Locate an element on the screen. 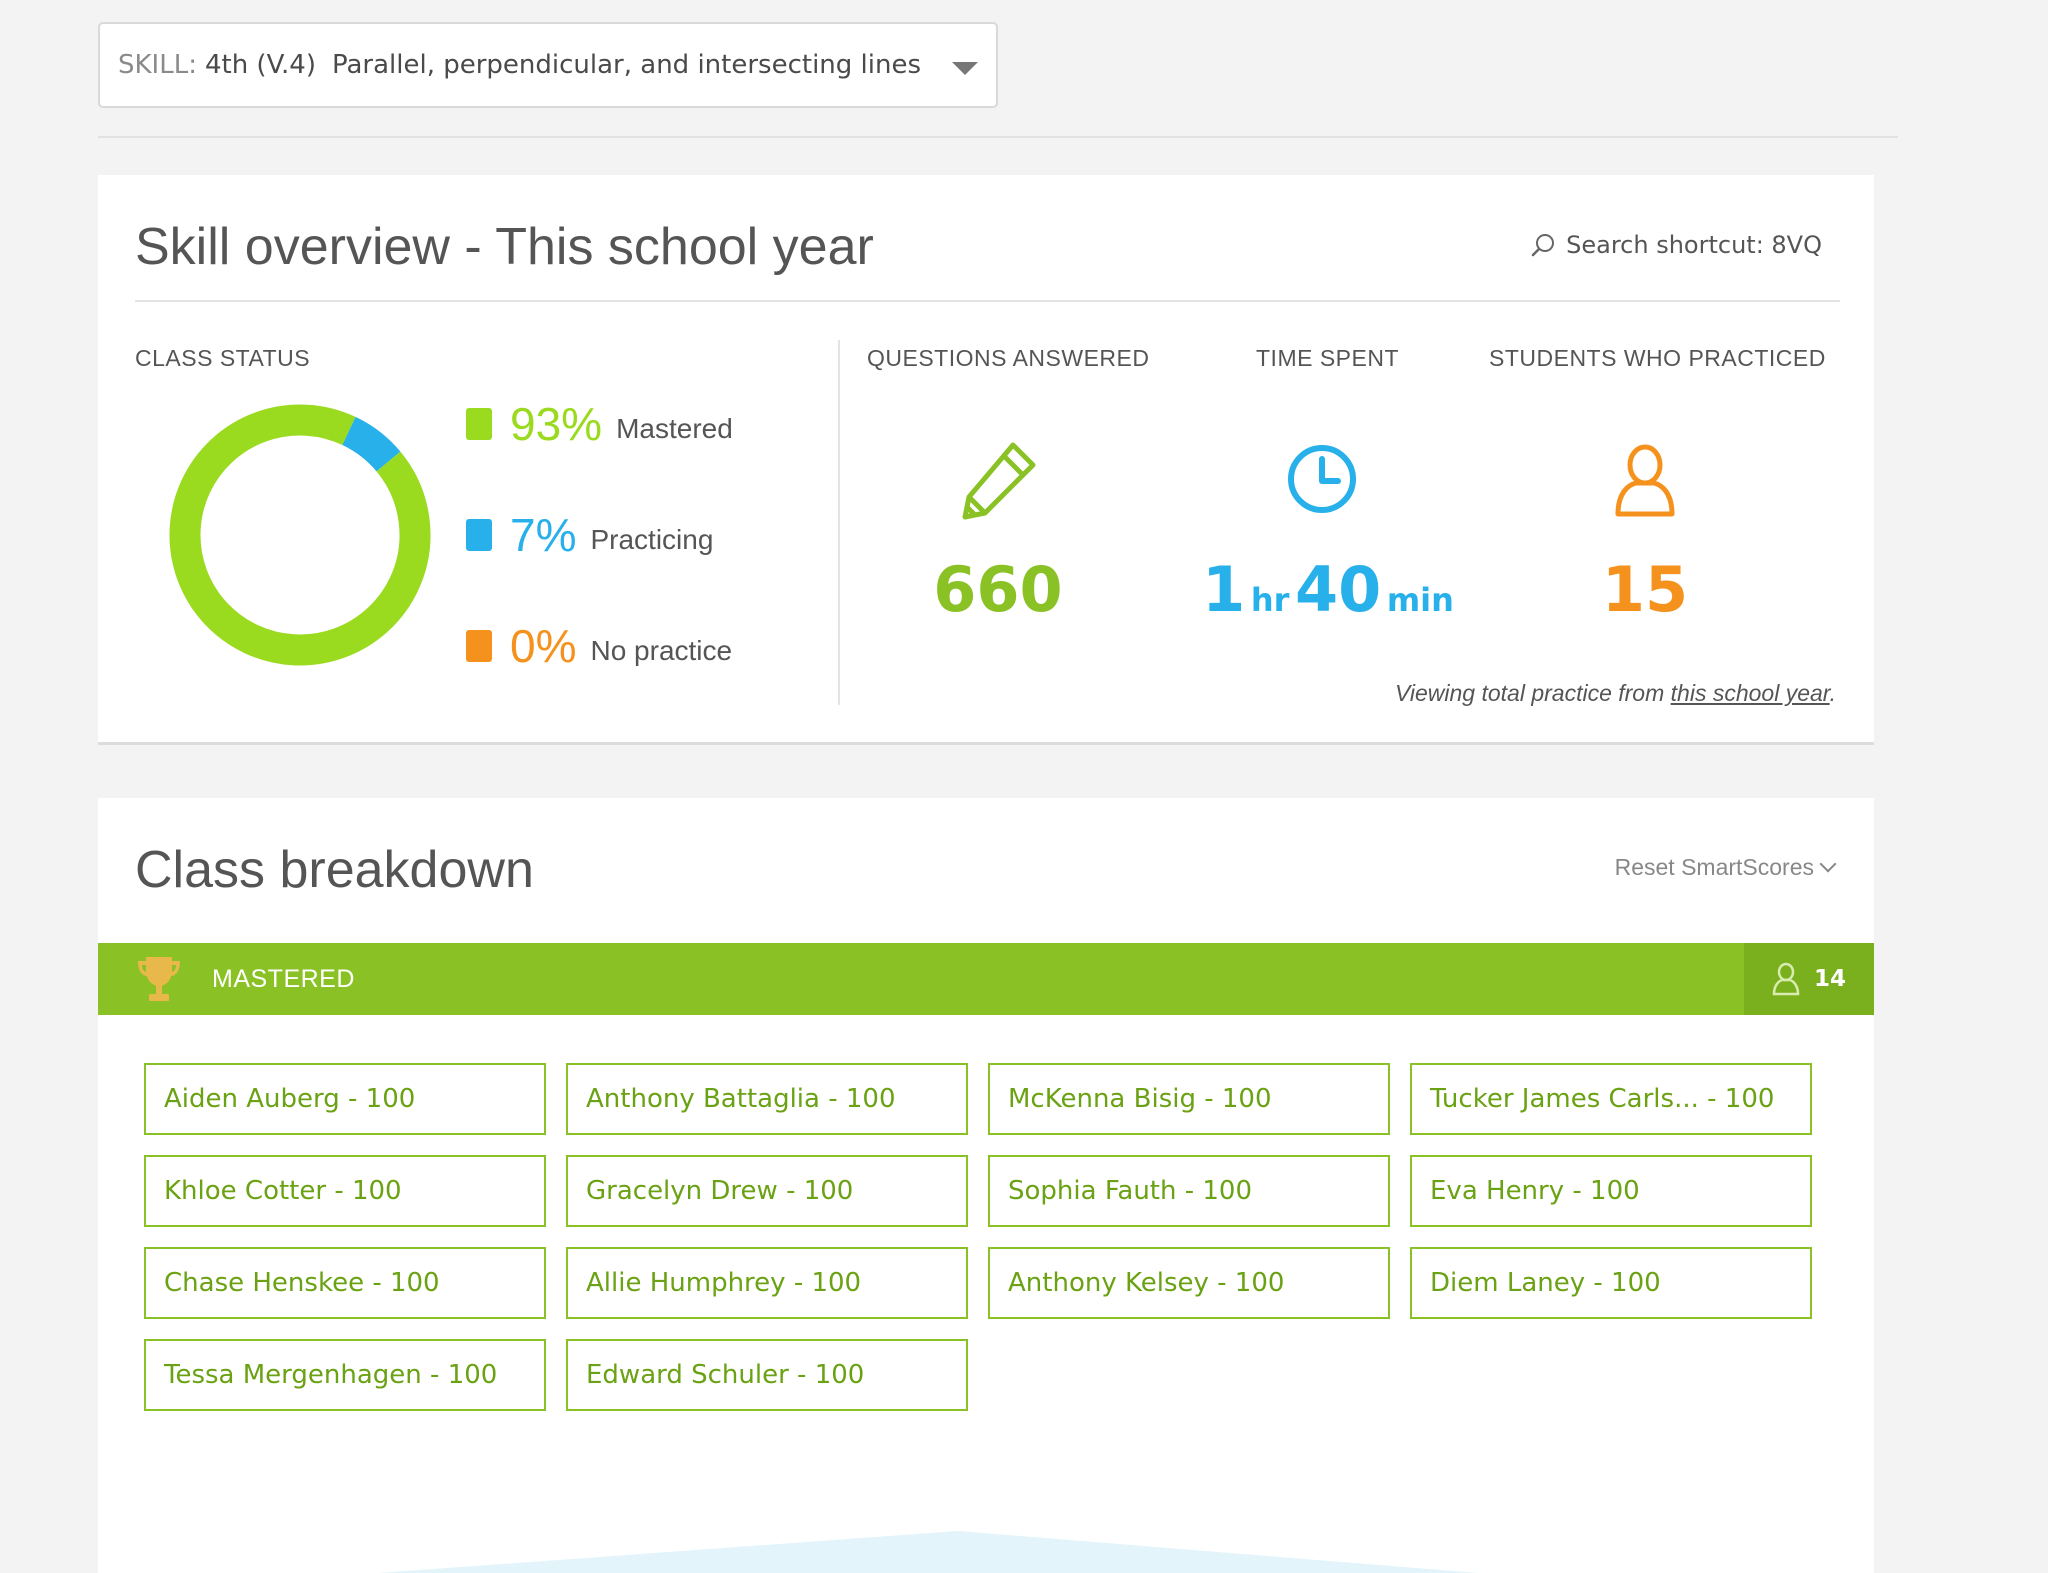 Image resolution: width=2048 pixels, height=1573 pixels. search-shortcut-text: Search shortcut: 8VQ is located at coordinates (1694, 245).